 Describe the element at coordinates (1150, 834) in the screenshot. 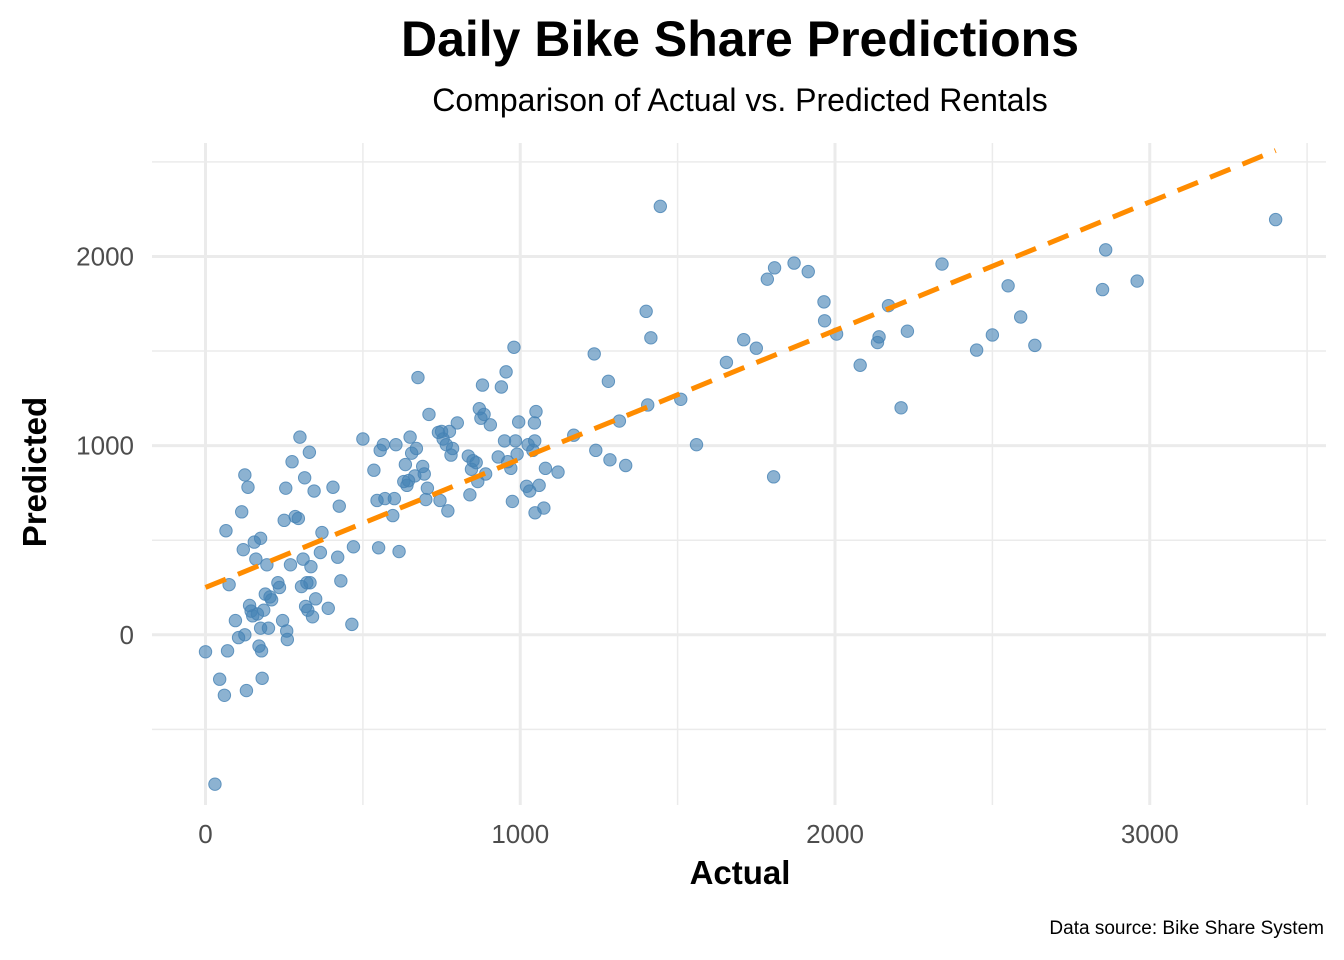

I see `x-tick-label: 3000` at that location.